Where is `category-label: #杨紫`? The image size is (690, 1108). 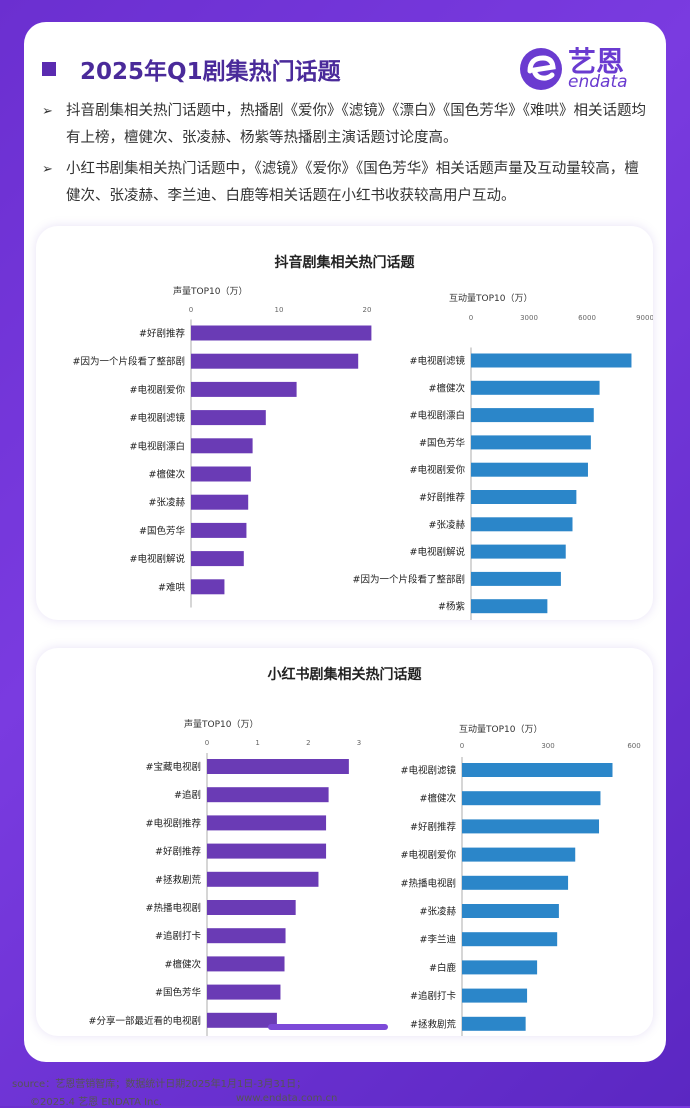
category-label: #杨紫 is located at coordinates (451, 607).